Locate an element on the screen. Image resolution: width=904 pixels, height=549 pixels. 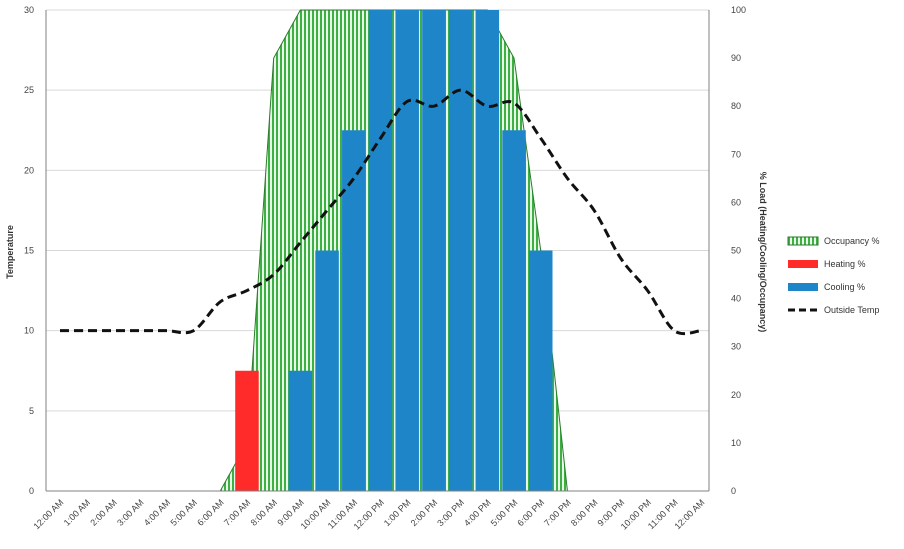
x-tick-label-8: 8:00 AM is located at coordinates (264, 512).